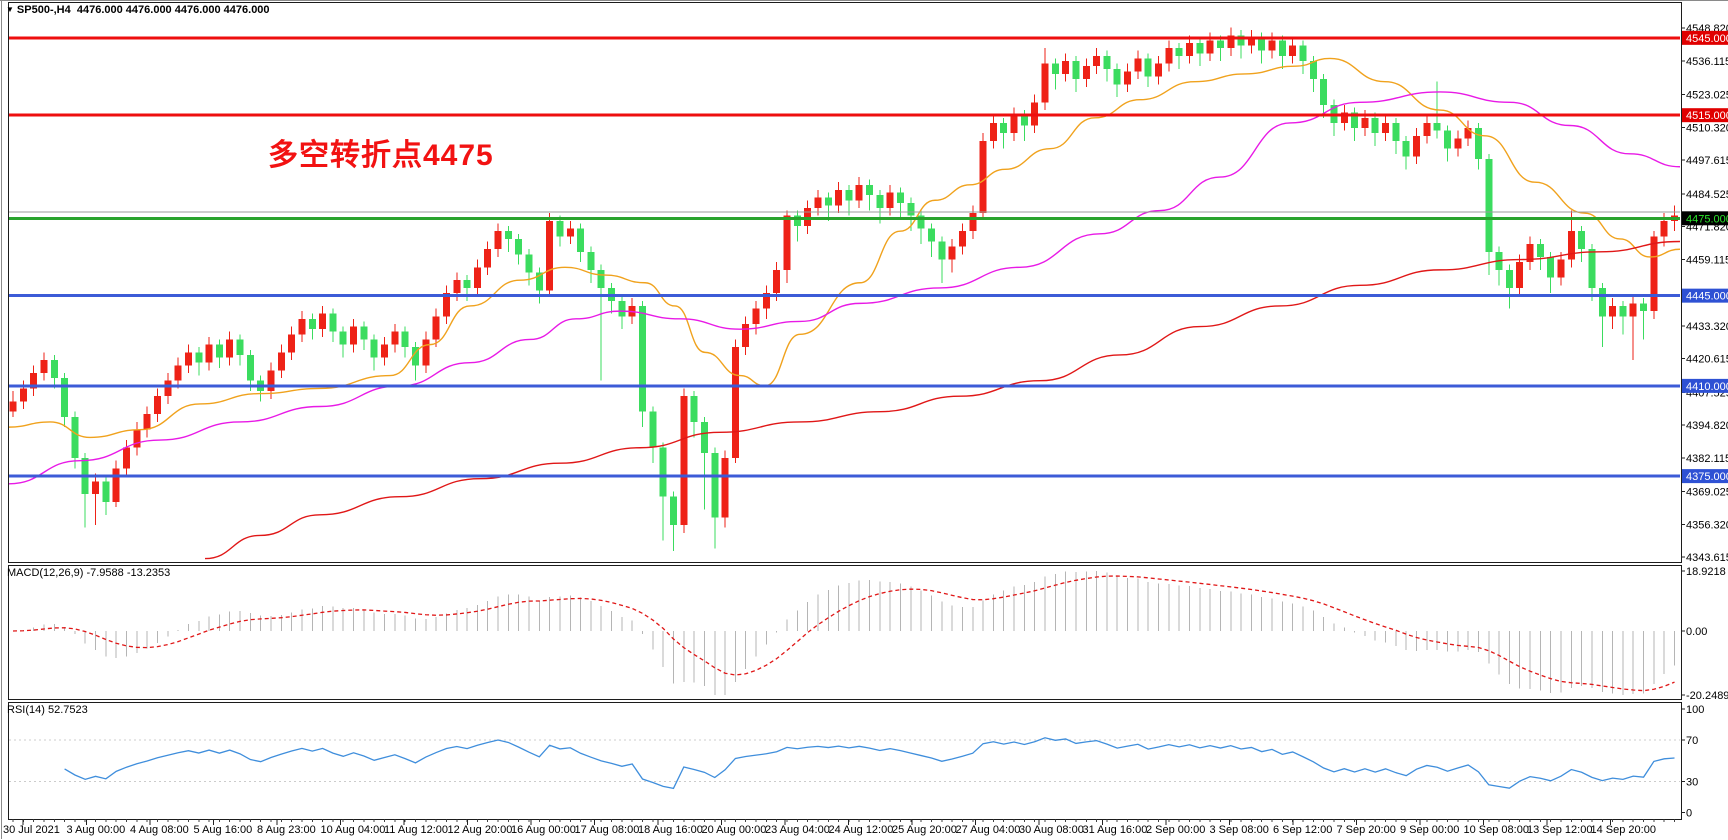 The image size is (1728, 840). Describe the element at coordinates (1707, 161) in the screenshot. I see `axis-label: 4497.615` at that location.